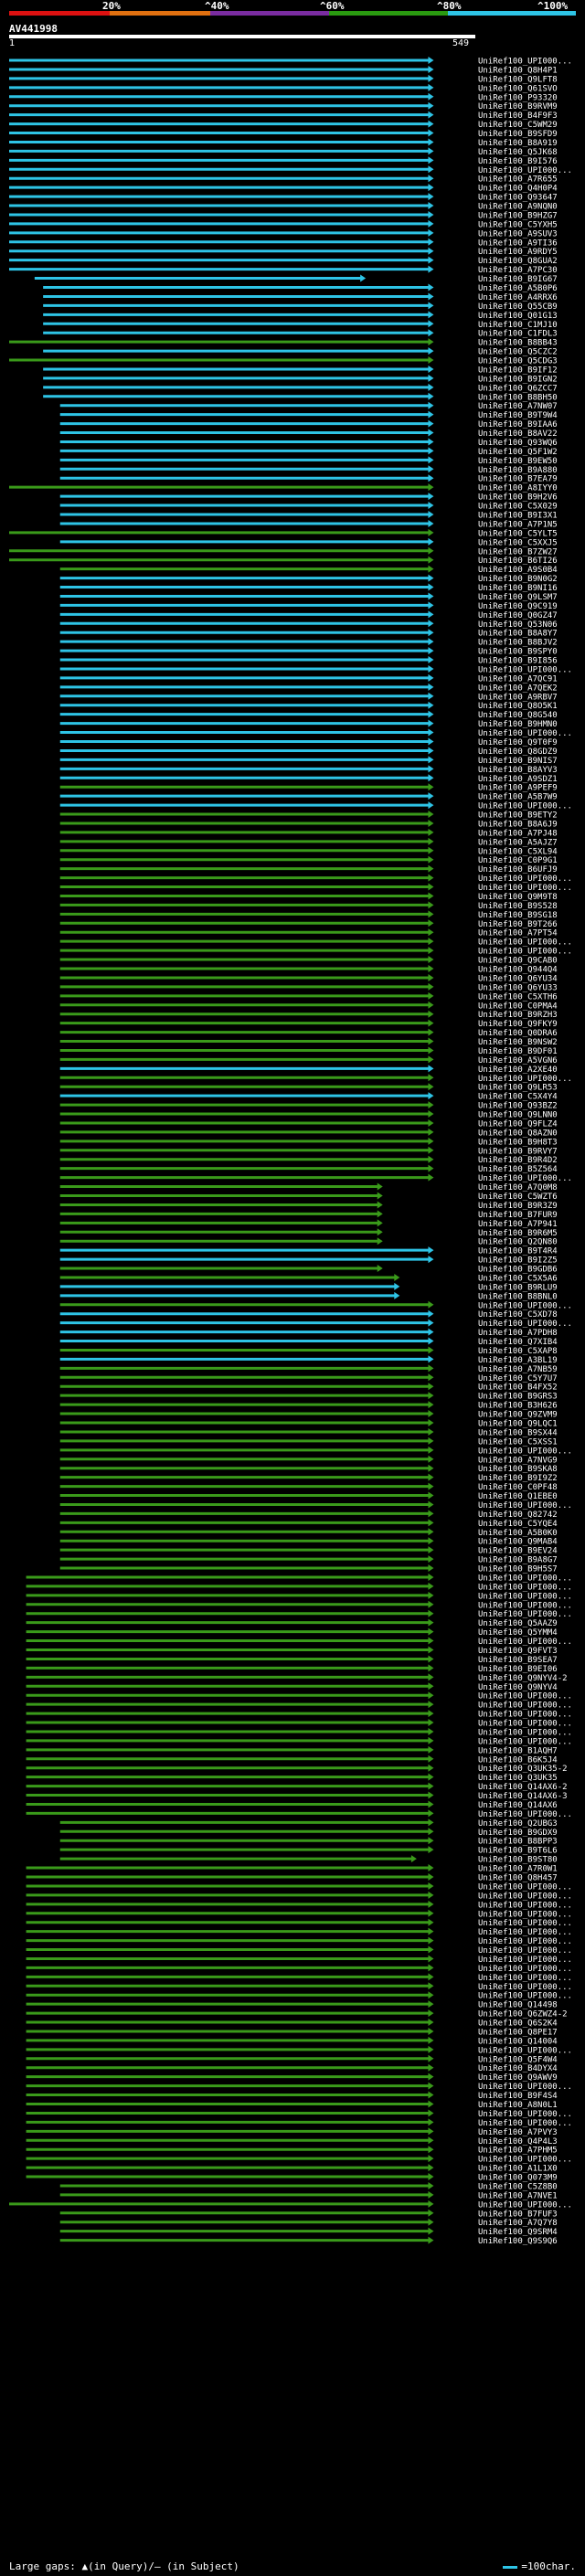  What do you see at coordinates (518, 897) in the screenshot?
I see `hit-label: UniRef100_Q9M9T8` at bounding box center [518, 897].